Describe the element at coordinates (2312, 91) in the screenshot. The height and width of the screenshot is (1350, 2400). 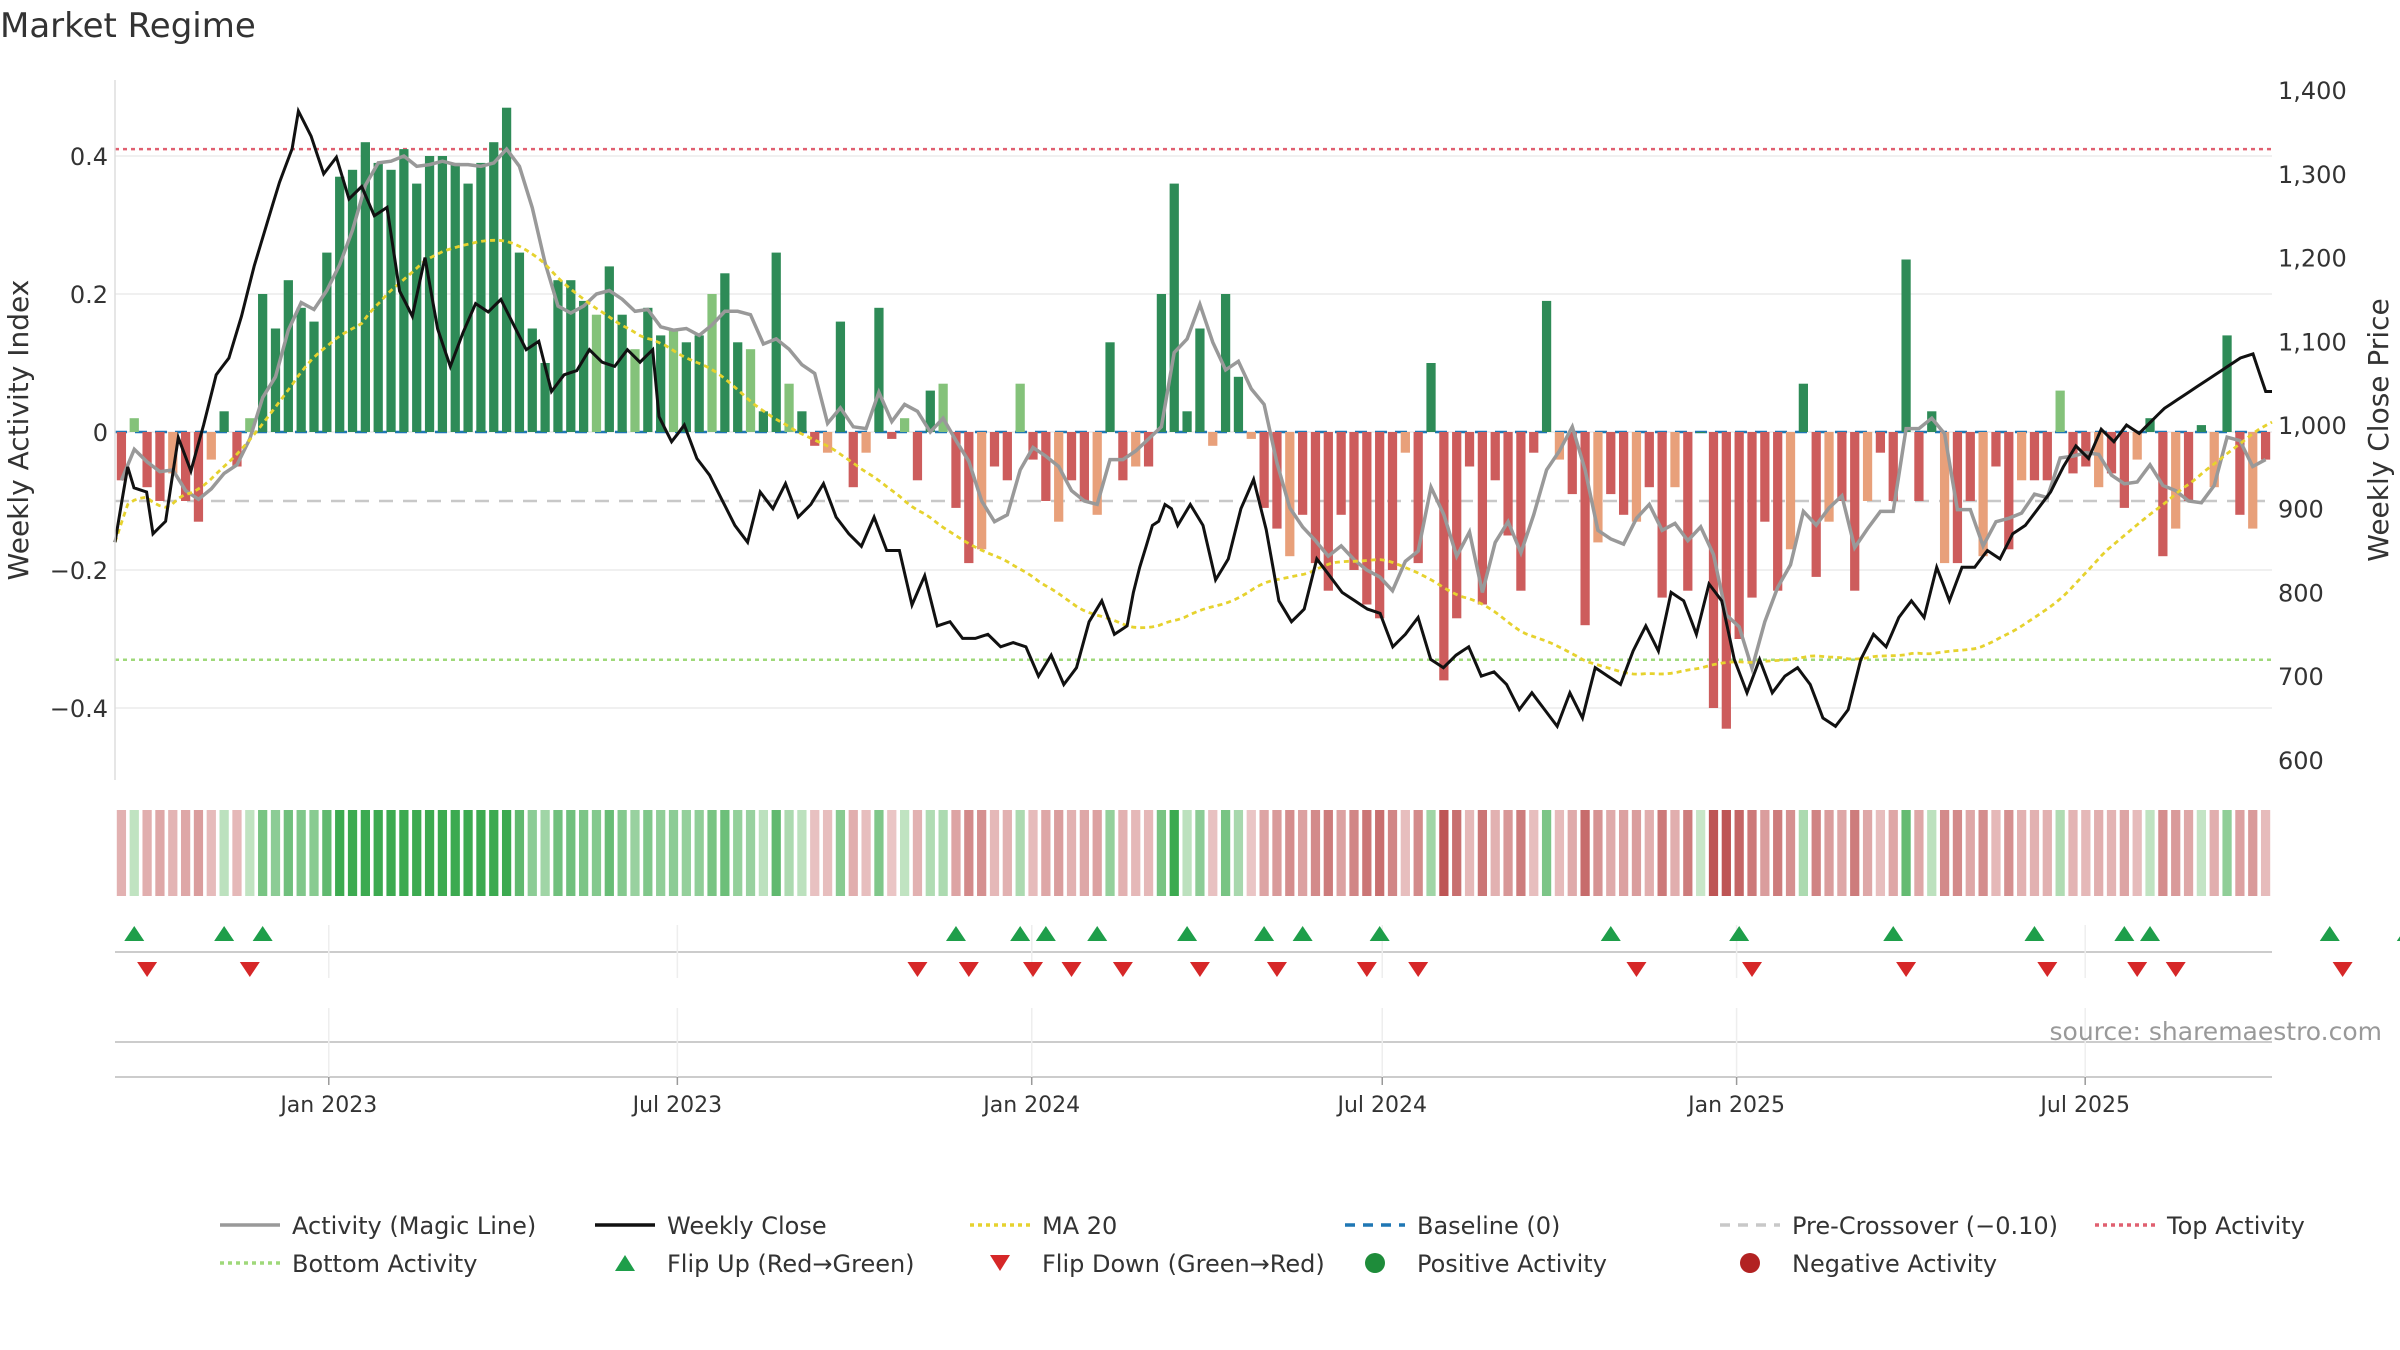
I see `y-right-tick-label: 1,400` at that location.